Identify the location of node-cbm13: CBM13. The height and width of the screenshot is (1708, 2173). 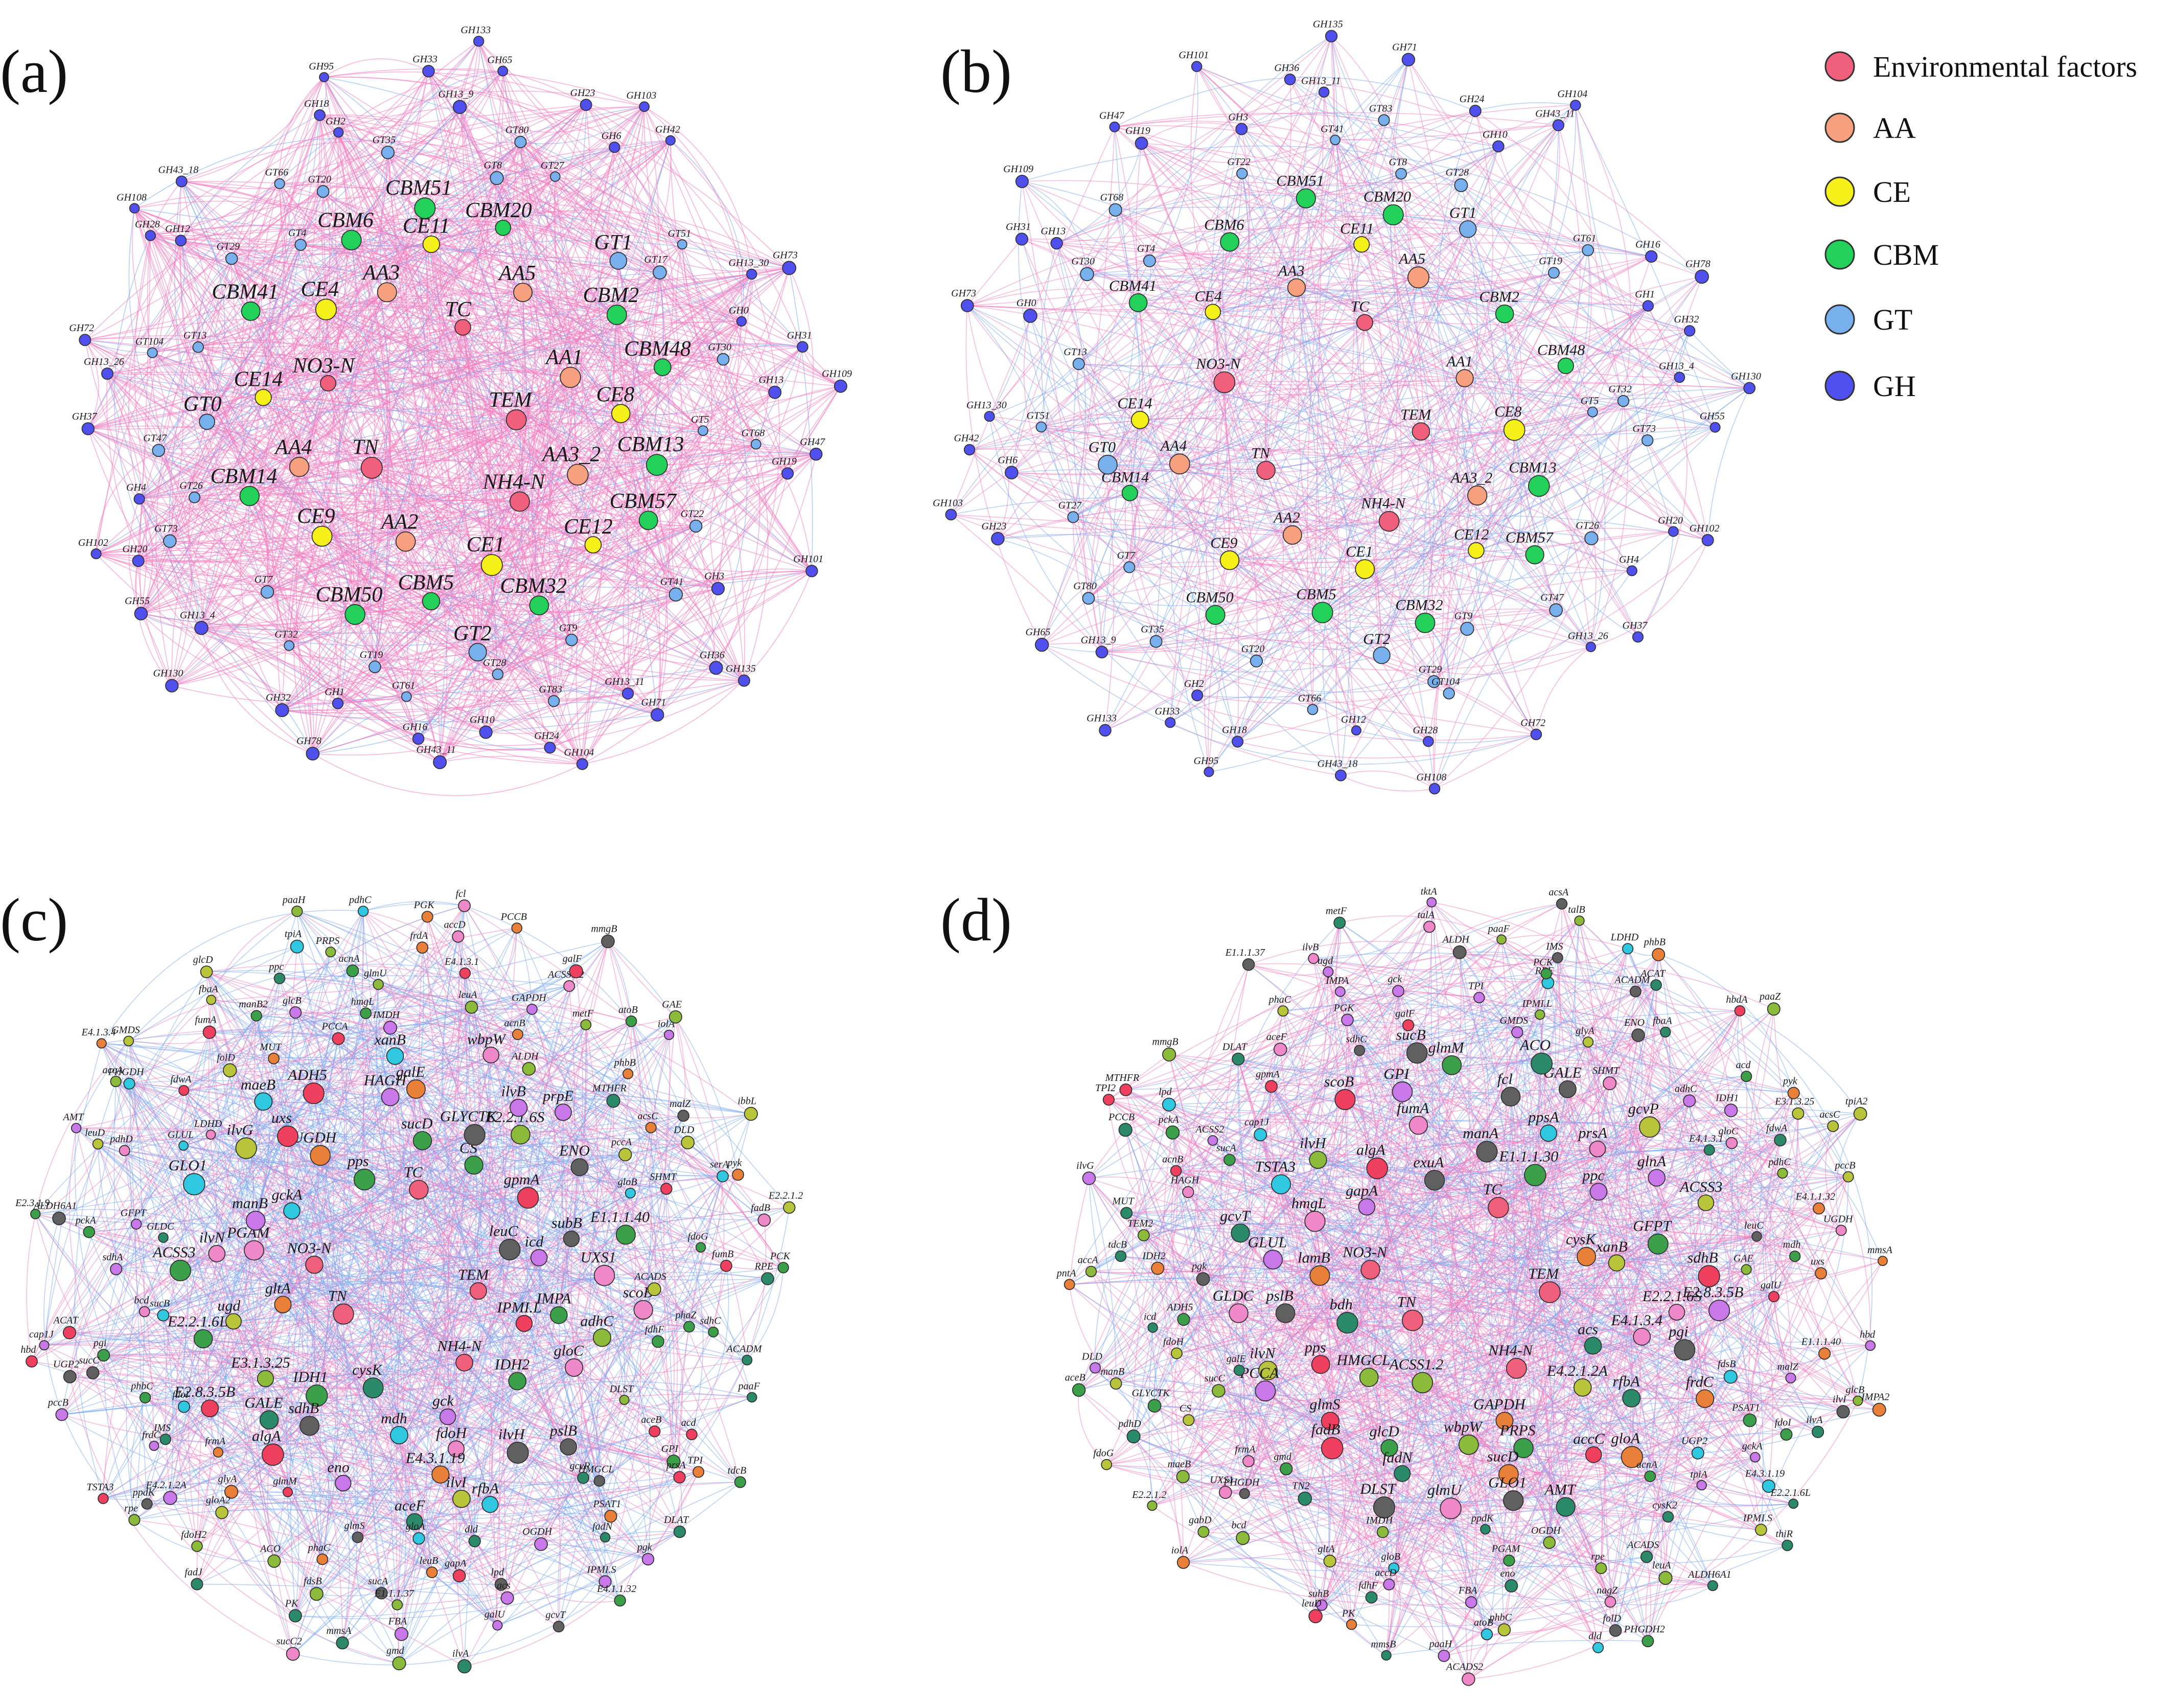
(650, 455).